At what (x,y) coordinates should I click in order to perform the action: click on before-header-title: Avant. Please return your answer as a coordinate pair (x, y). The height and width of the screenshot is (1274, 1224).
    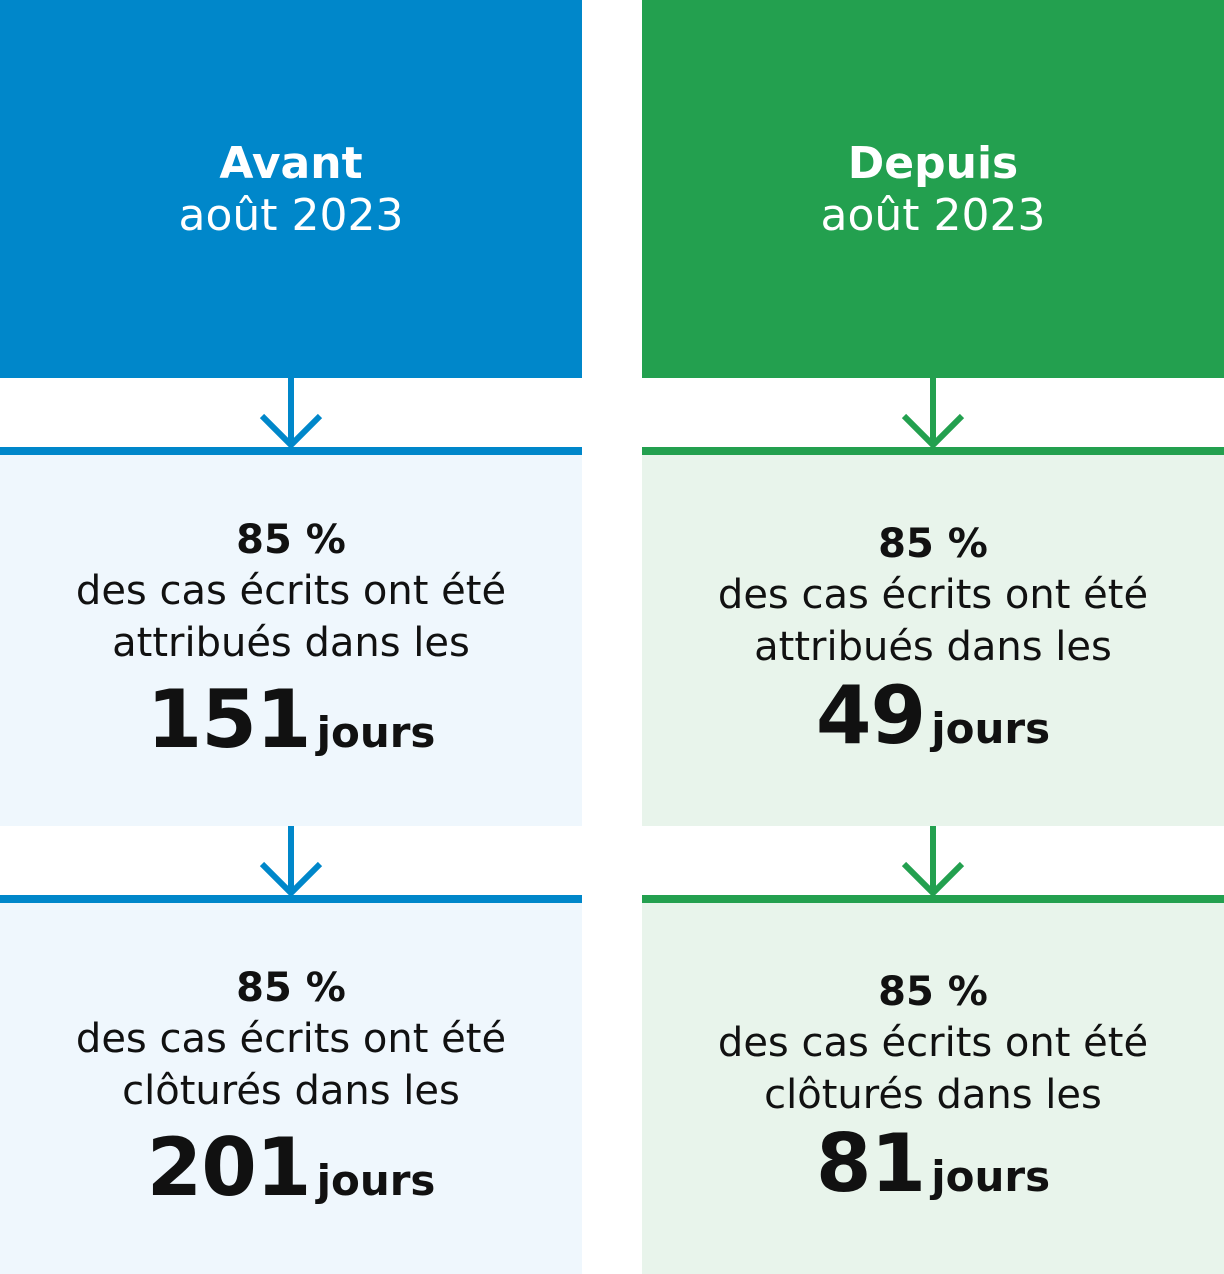
    Looking at the image, I should click on (291, 163).